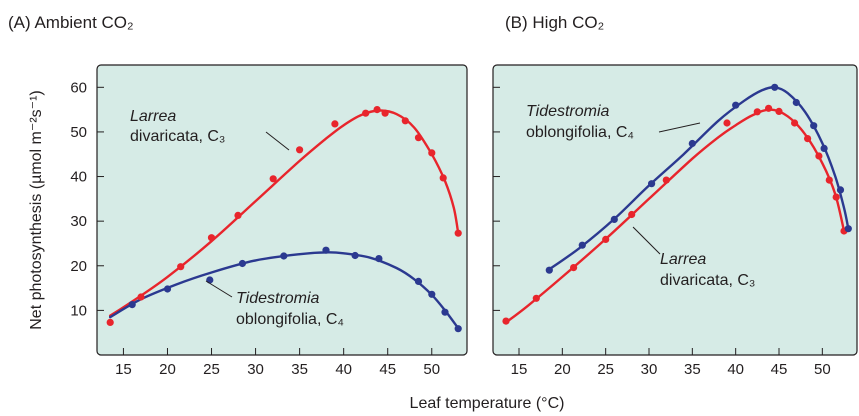  Describe the element at coordinates (613, 122) in the screenshot. I see `annotation-tidestromia-b: Tidestromia oblongifolia, C₄` at that location.